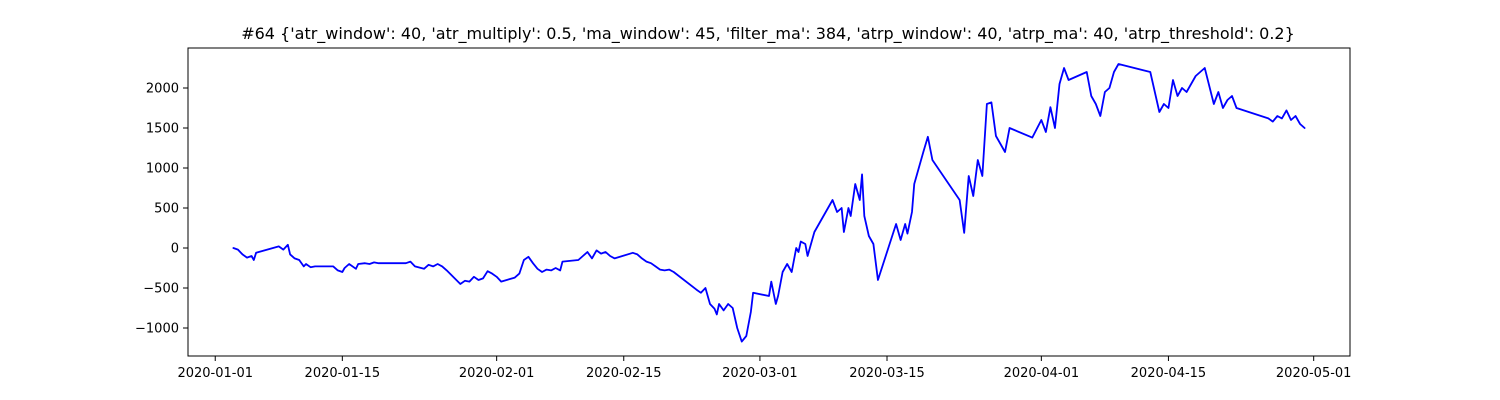 The width and height of the screenshot is (1500, 400). Describe the element at coordinates (624, 373) in the screenshot. I see `x-tick-label: 2020-02-15` at that location.